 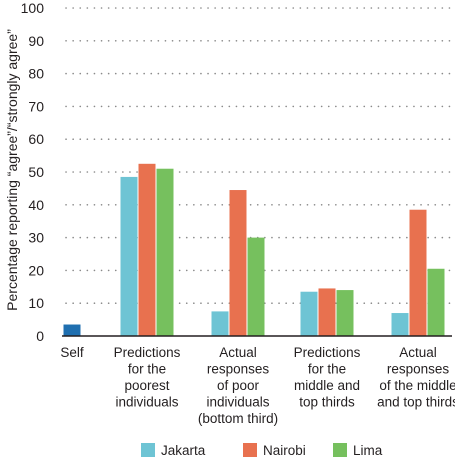 I want to click on y-tick-label-80: 80, so click(x=36, y=74).